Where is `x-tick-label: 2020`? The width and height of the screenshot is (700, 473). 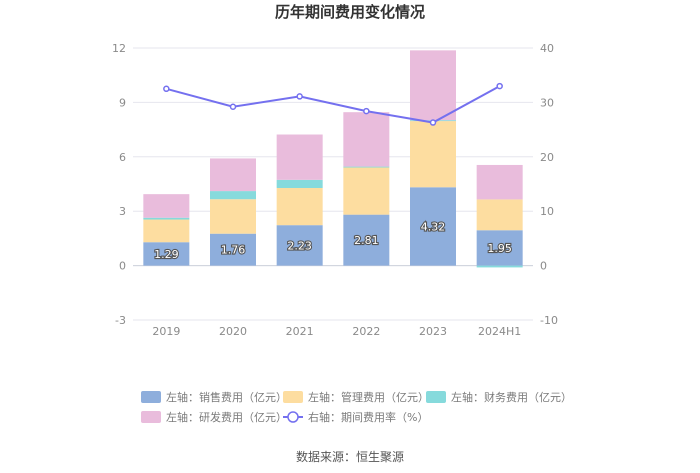 x-tick-label: 2020 is located at coordinates (233, 331).